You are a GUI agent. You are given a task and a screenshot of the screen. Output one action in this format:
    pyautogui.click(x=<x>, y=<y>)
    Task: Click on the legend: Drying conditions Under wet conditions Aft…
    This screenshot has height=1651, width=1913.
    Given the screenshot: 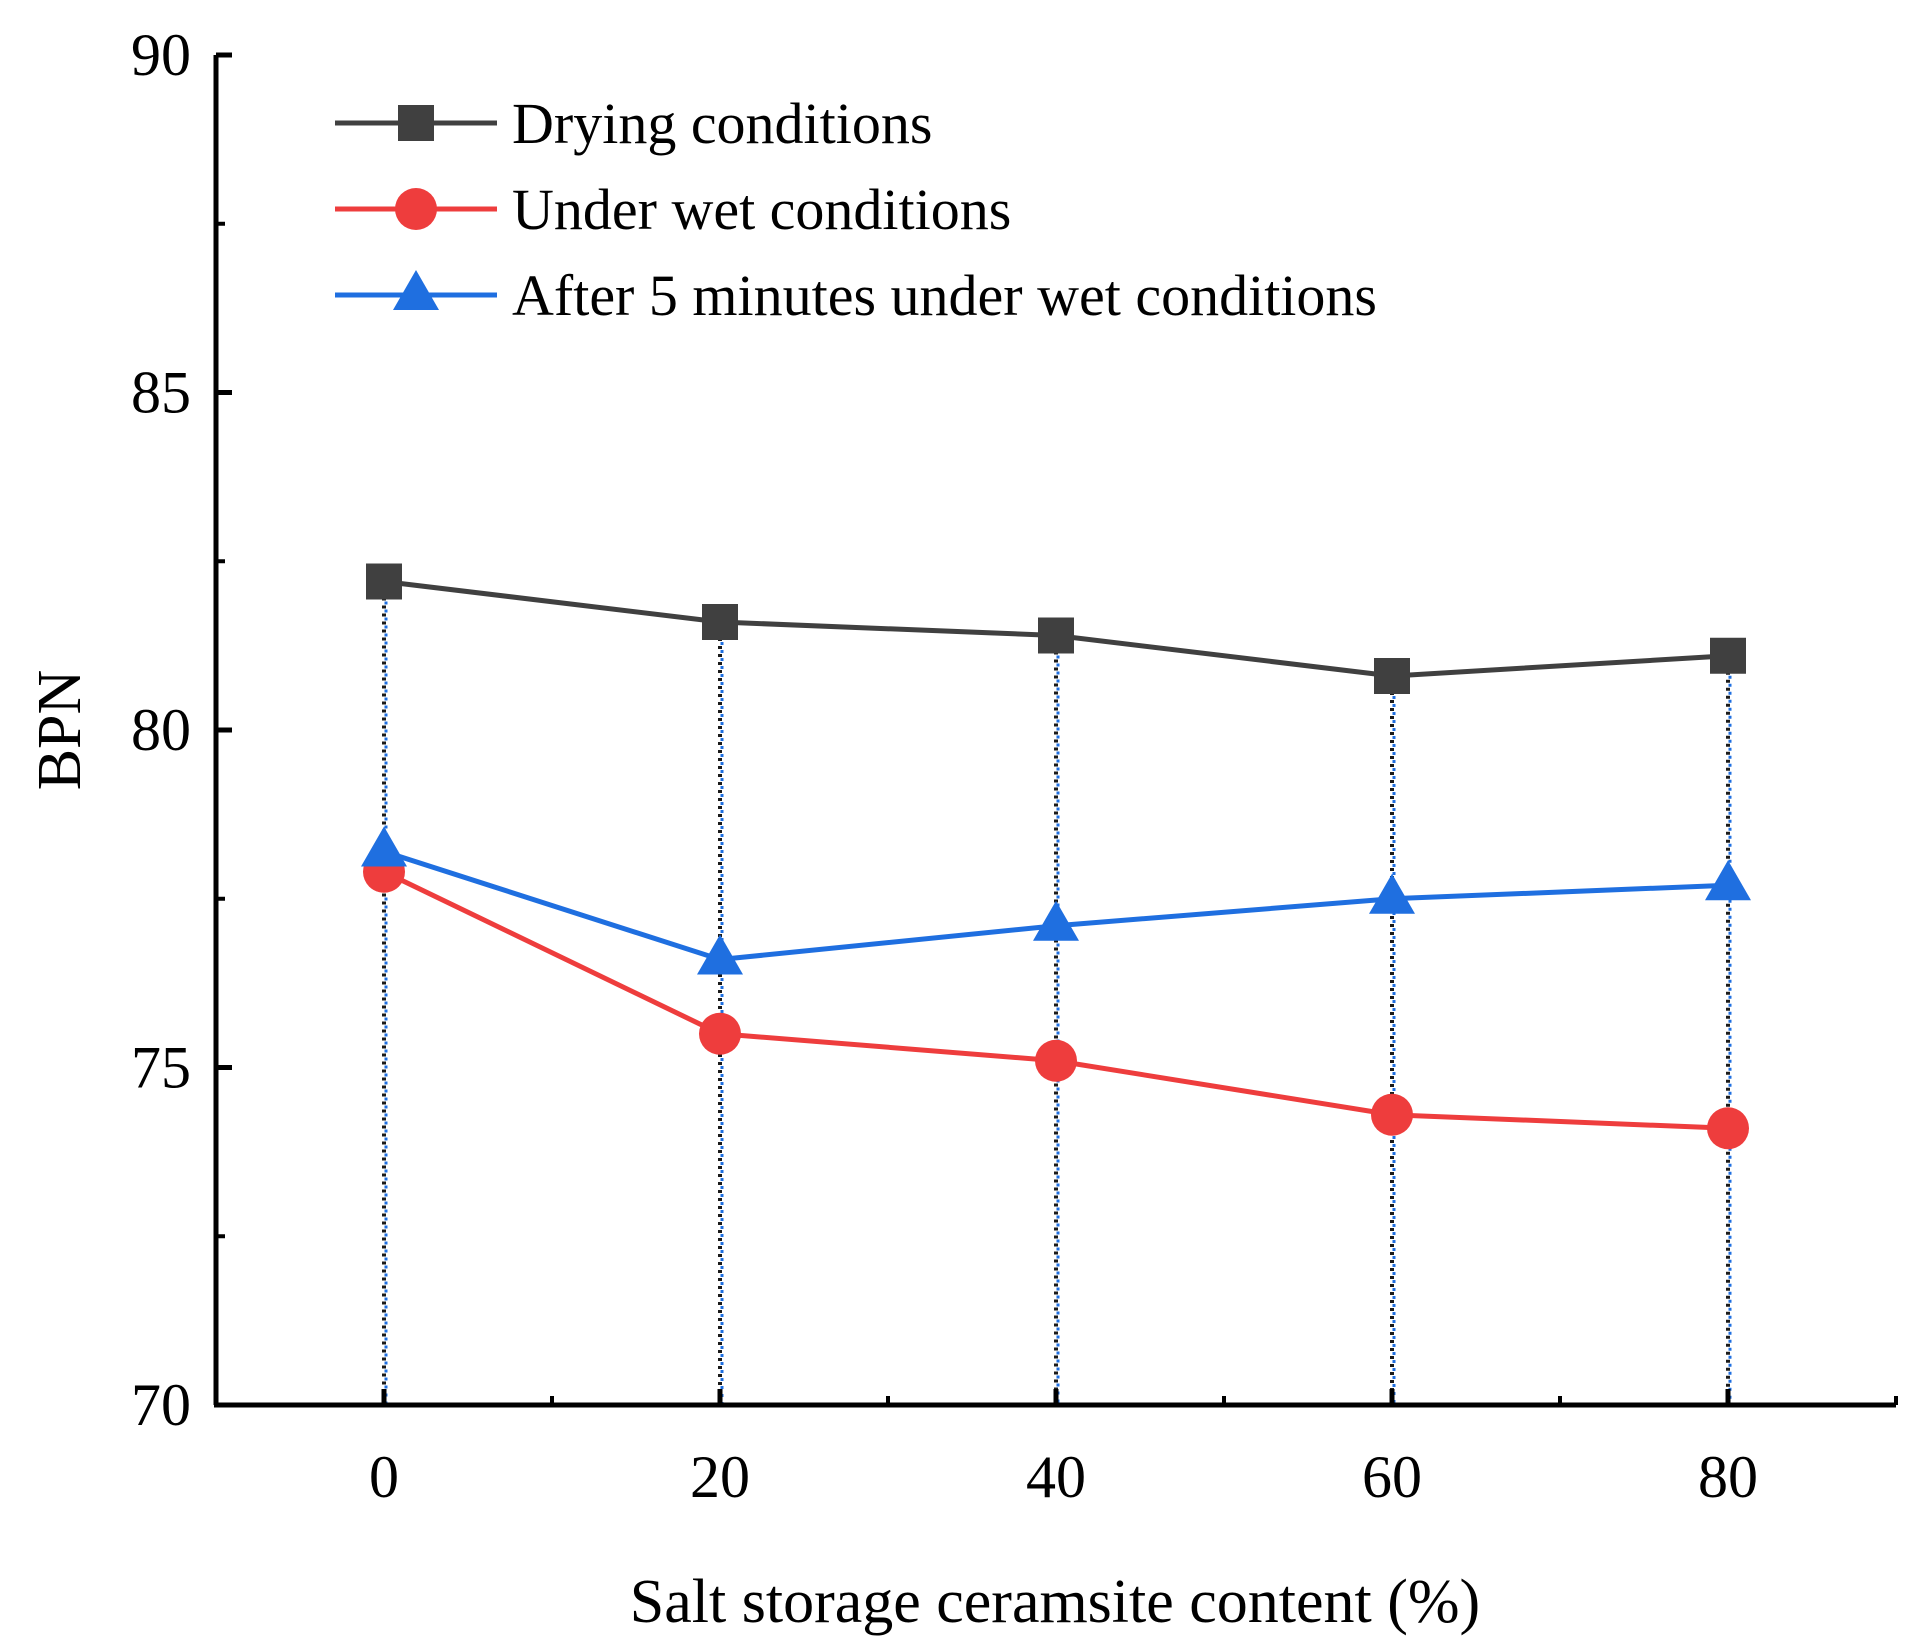 What is the action you would take?
    pyautogui.click(x=856, y=209)
    